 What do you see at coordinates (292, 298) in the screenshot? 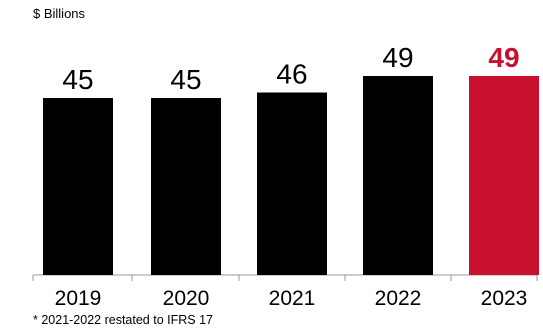
I see `category-label-2021: 2021` at bounding box center [292, 298].